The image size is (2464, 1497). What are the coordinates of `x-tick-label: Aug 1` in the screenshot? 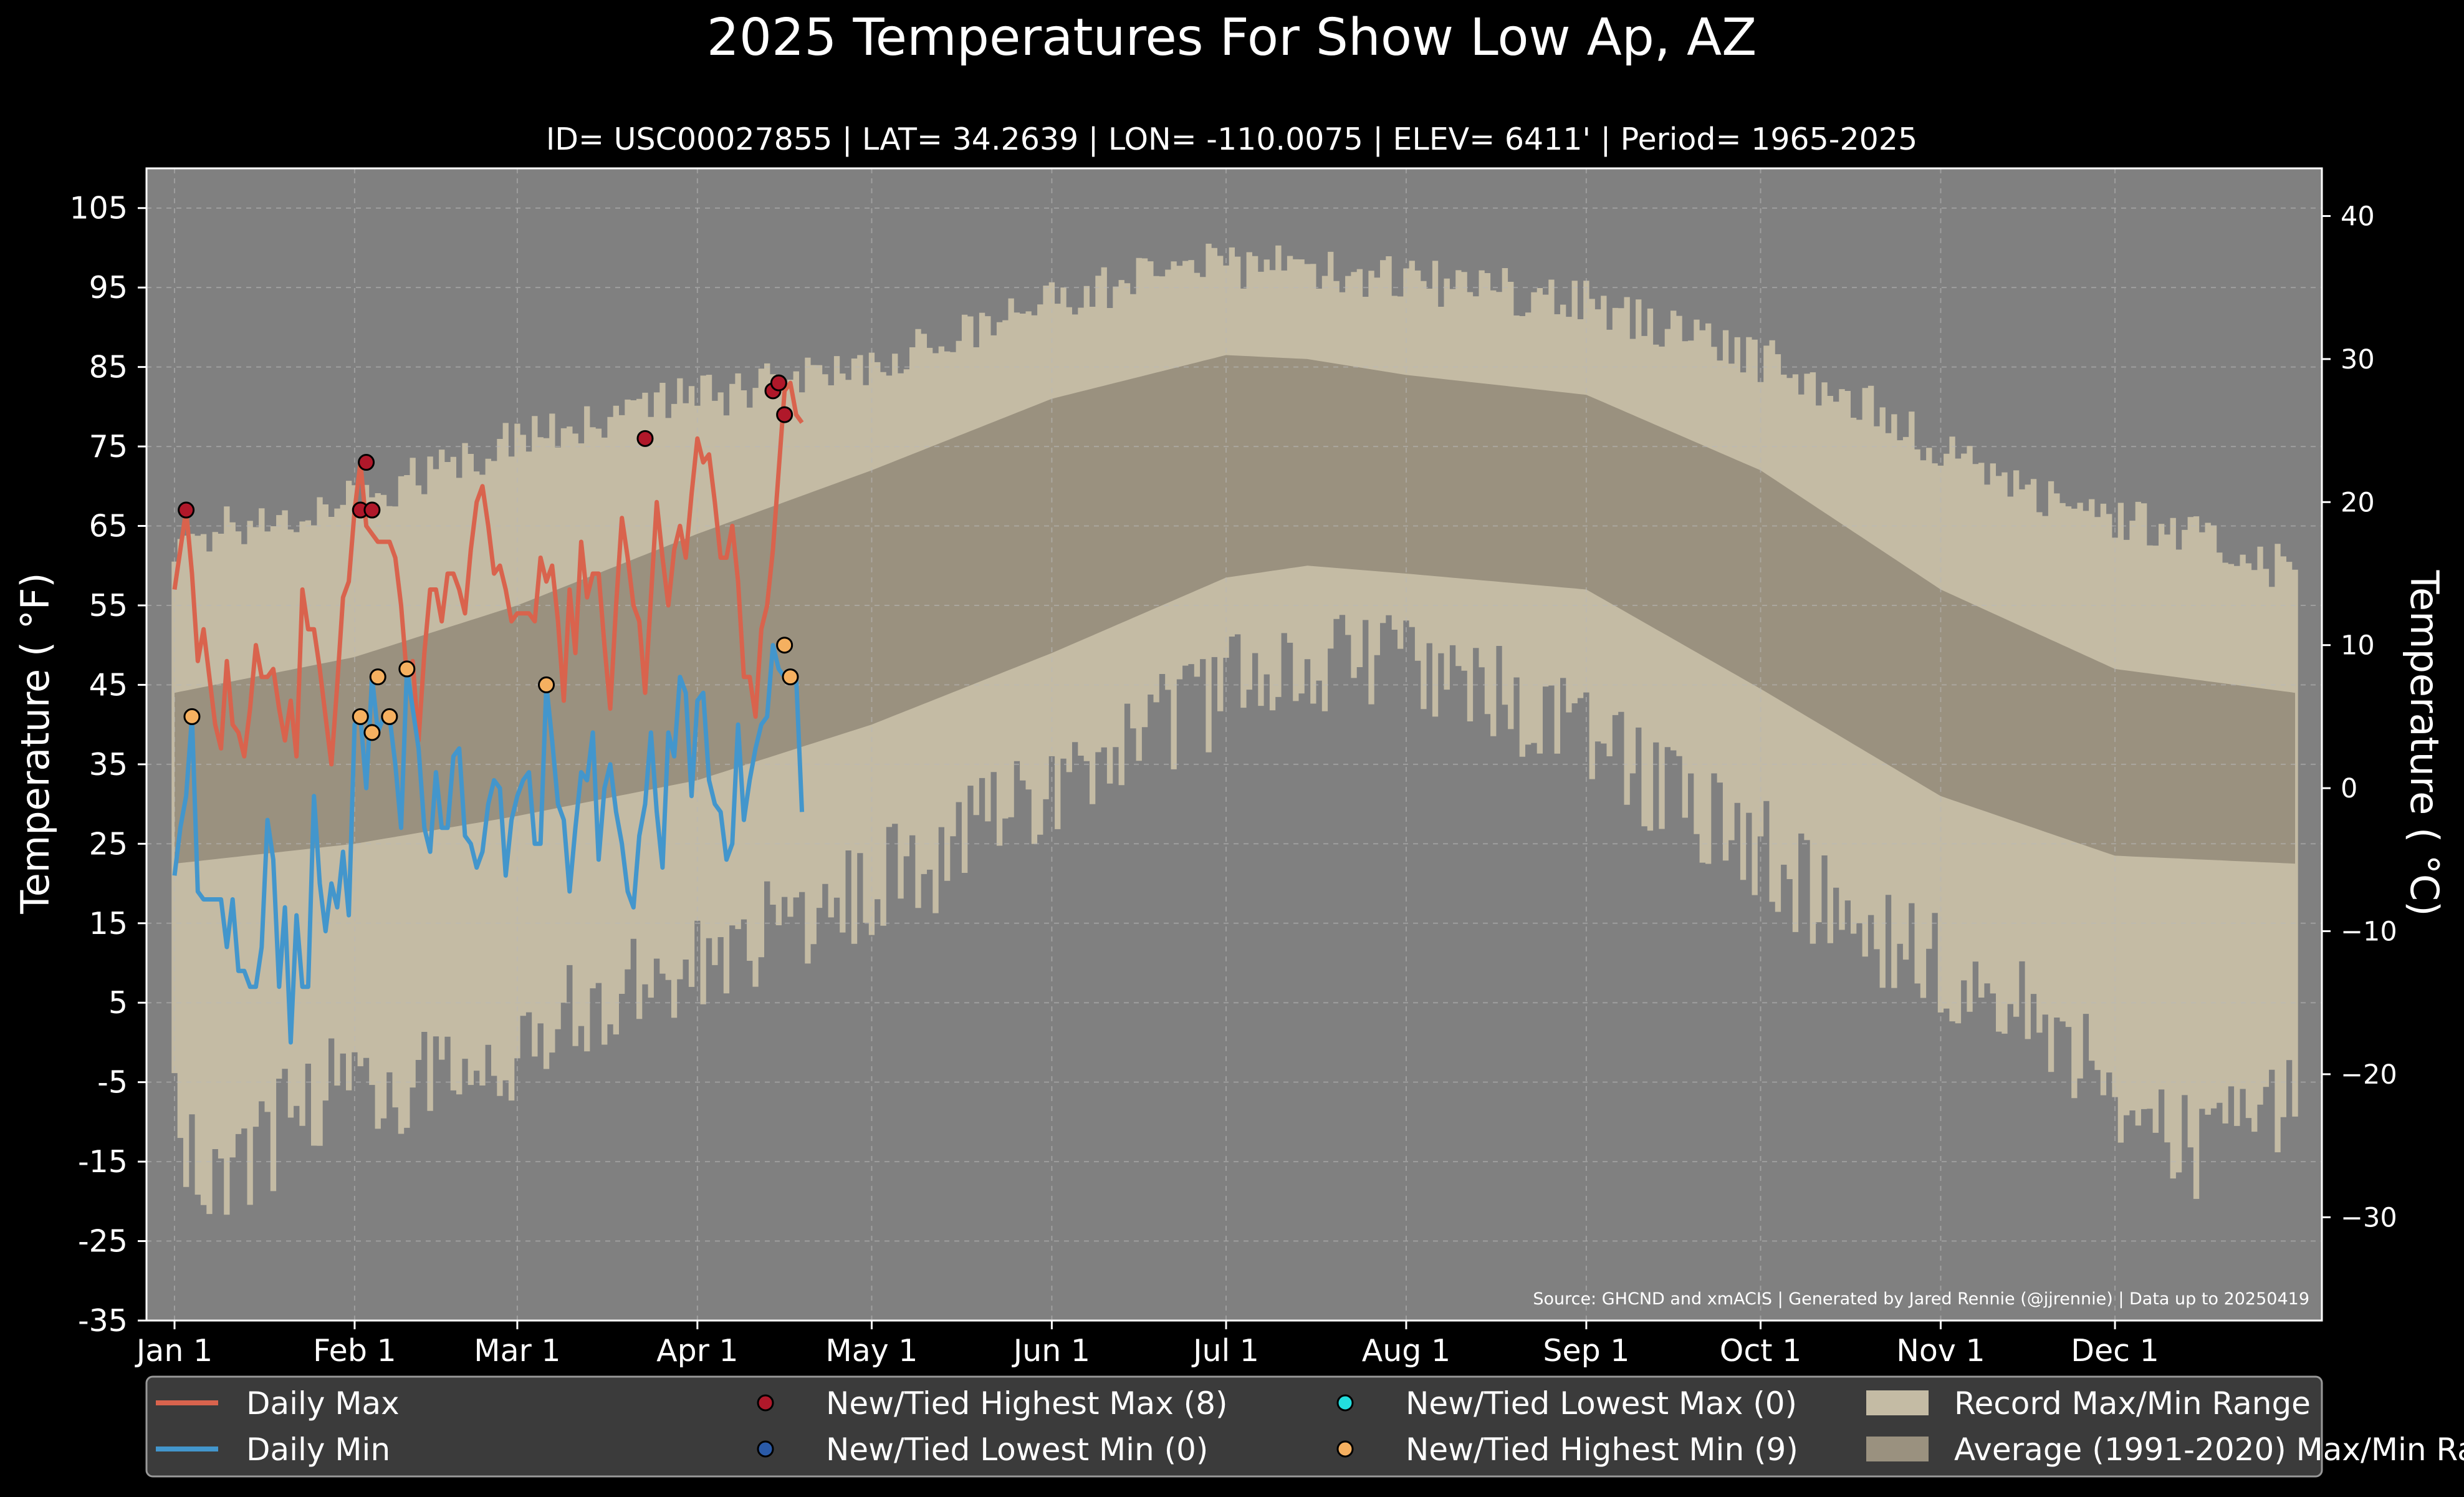 It's located at (1406, 1351).